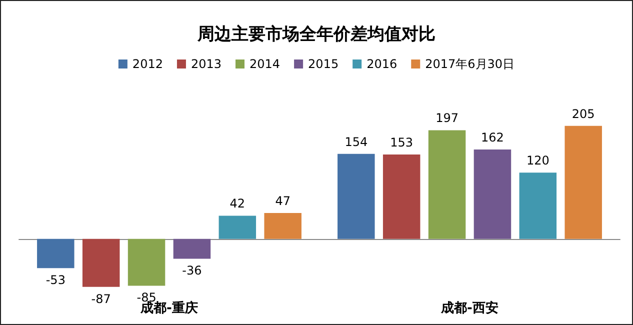 This screenshot has width=633, height=325. Describe the element at coordinates (265, 64) in the screenshot. I see `legend-label: 2014` at that location.